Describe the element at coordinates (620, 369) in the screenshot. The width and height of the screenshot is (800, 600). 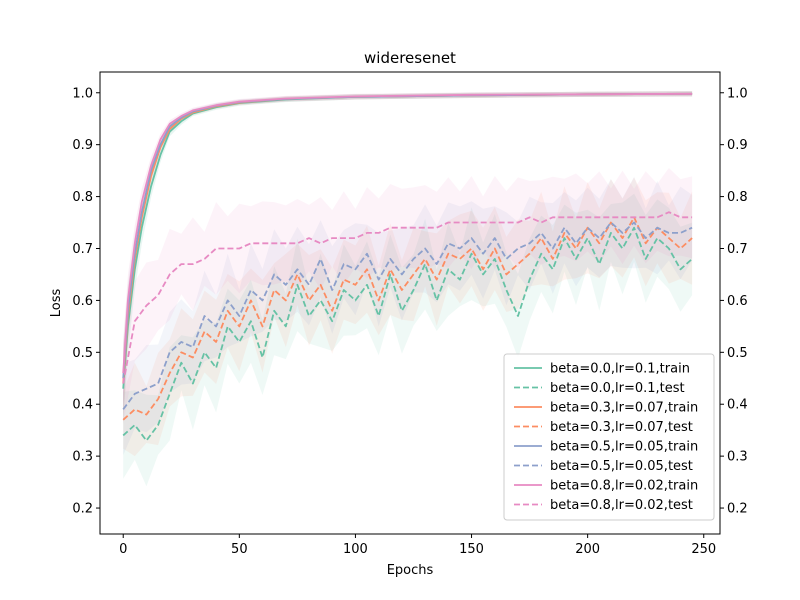
I see `legend-label: beta=0.0,lr=0.1,train` at that location.